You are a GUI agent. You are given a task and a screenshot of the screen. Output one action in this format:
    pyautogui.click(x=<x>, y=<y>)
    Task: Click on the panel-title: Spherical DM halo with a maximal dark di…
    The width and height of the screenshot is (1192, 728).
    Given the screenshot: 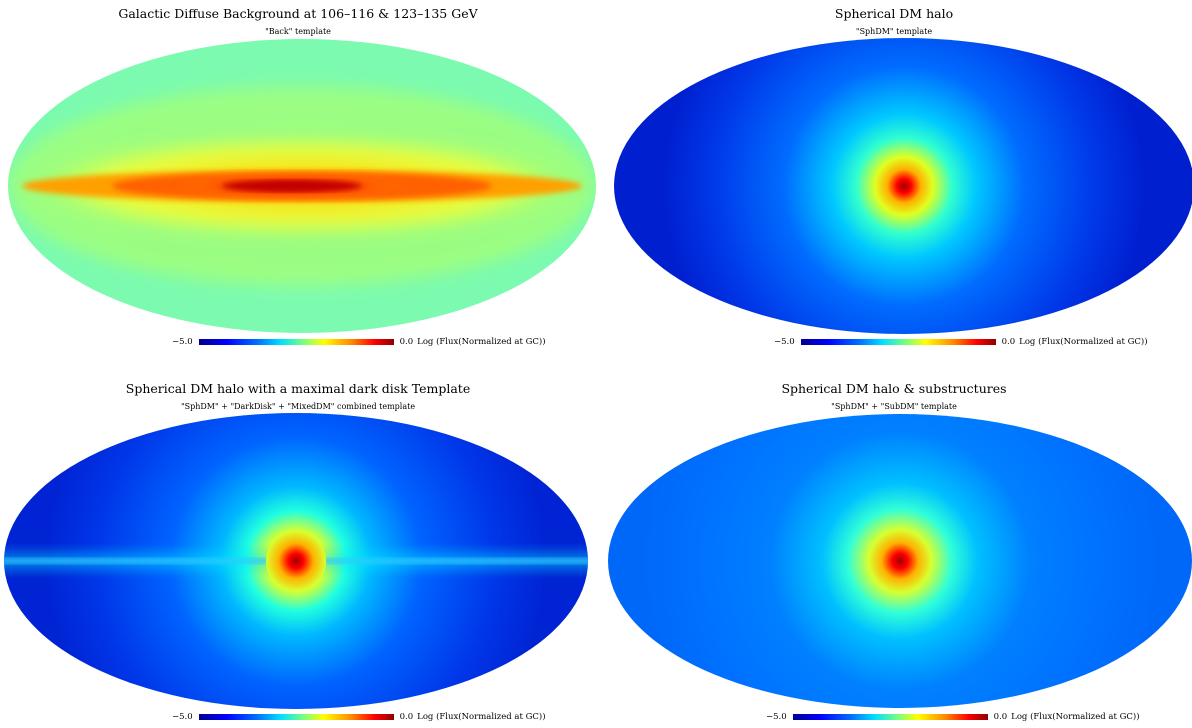 What is the action you would take?
    pyautogui.click(x=298, y=388)
    